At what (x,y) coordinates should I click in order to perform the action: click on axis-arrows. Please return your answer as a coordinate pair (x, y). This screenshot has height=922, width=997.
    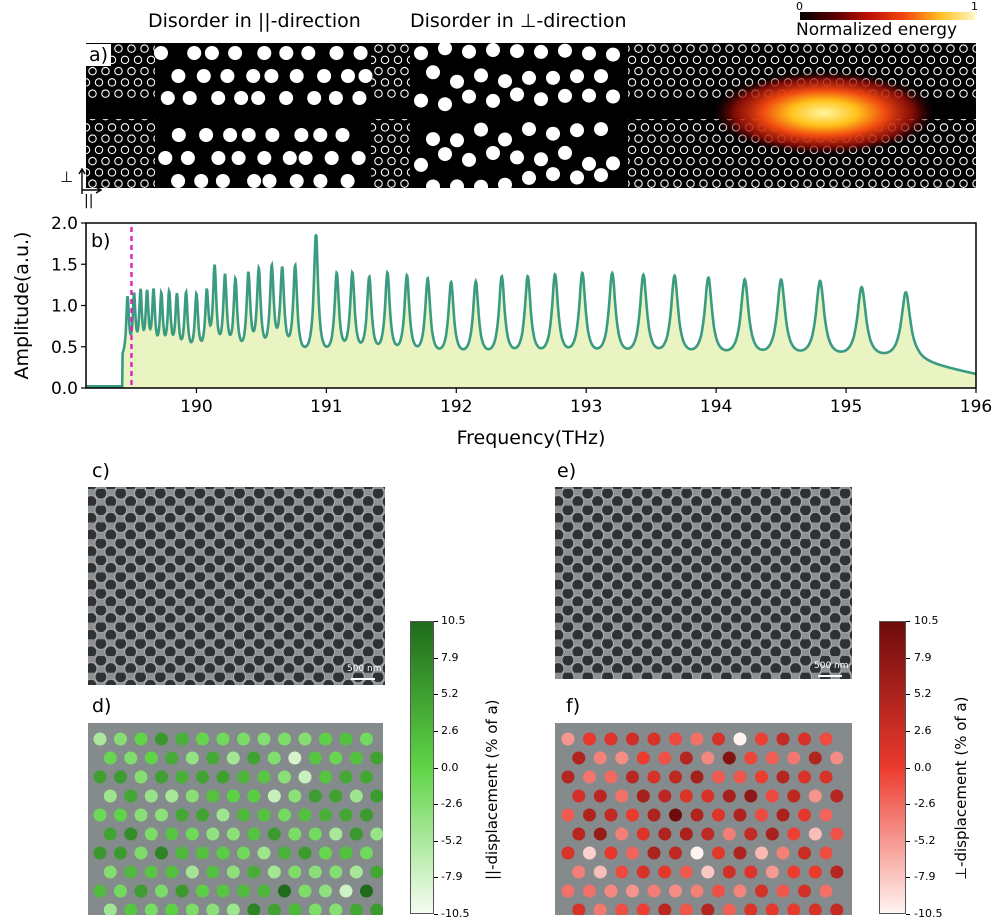
    Looking at the image, I should click on (90, 180).